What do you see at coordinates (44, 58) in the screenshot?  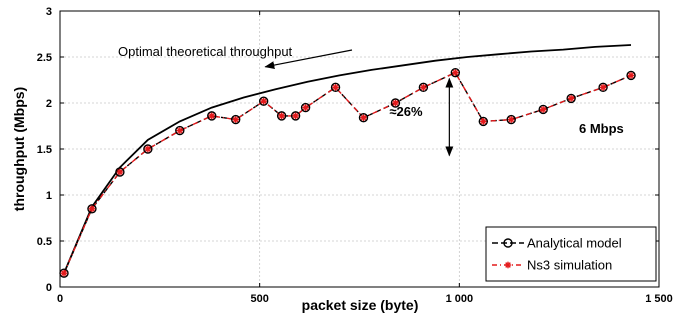 I see `y-tick-label-5: 2.5` at bounding box center [44, 58].